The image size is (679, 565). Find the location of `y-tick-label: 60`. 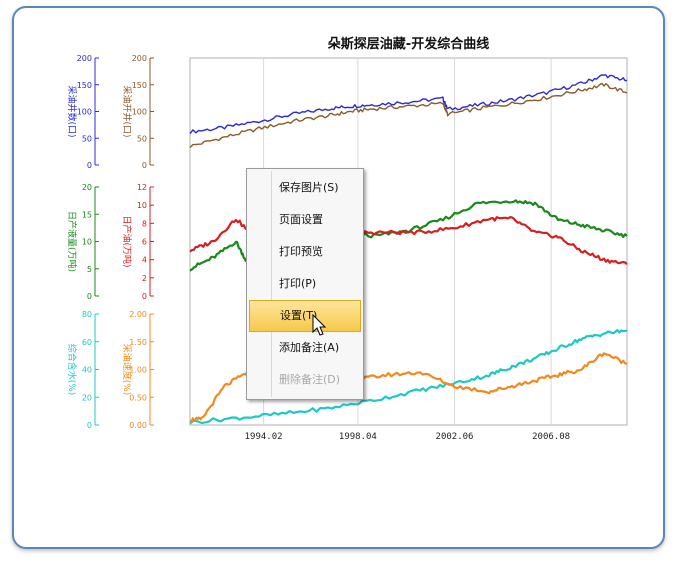

y-tick-label: 60 is located at coordinates (87, 342).